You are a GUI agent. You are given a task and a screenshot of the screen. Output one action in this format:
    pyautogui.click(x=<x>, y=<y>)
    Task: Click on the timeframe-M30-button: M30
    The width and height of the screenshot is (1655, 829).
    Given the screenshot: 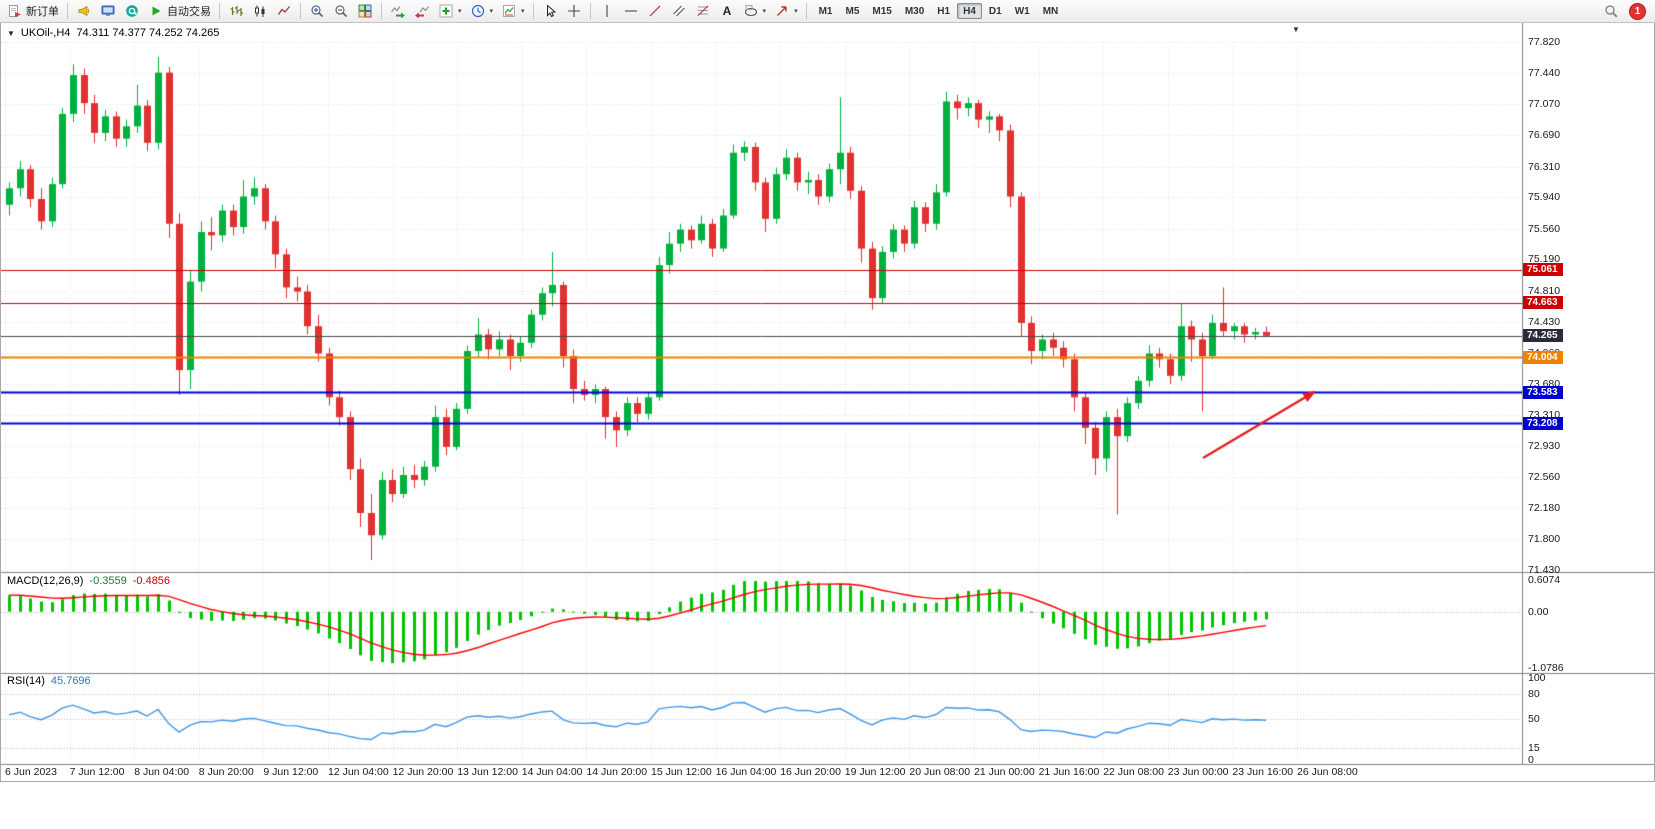 What is the action you would take?
    pyautogui.click(x=914, y=11)
    